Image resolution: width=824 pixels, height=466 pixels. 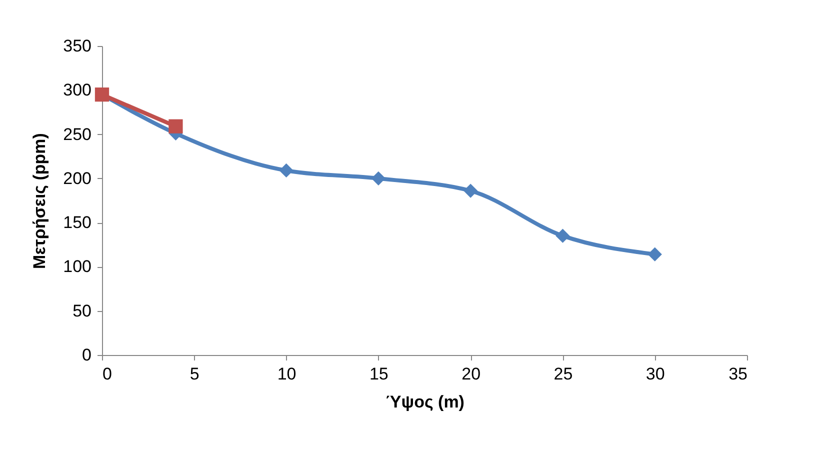 What do you see at coordinates (77, 178) in the screenshot?
I see `y-tick-label: 200` at bounding box center [77, 178].